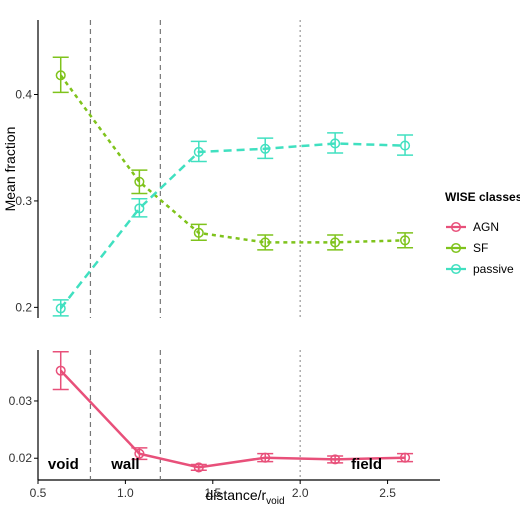  What do you see at coordinates (212, 493) in the screenshot?
I see `x-tick-label: 1.5` at bounding box center [212, 493].